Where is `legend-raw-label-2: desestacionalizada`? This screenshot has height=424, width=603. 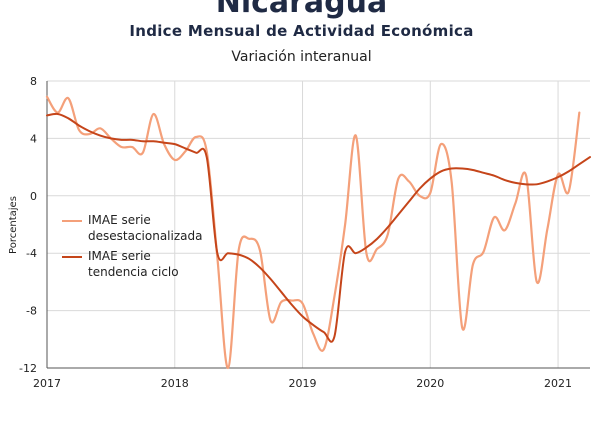
legend-raw-label-2: desestacionalizada is located at coordinates (145, 236).